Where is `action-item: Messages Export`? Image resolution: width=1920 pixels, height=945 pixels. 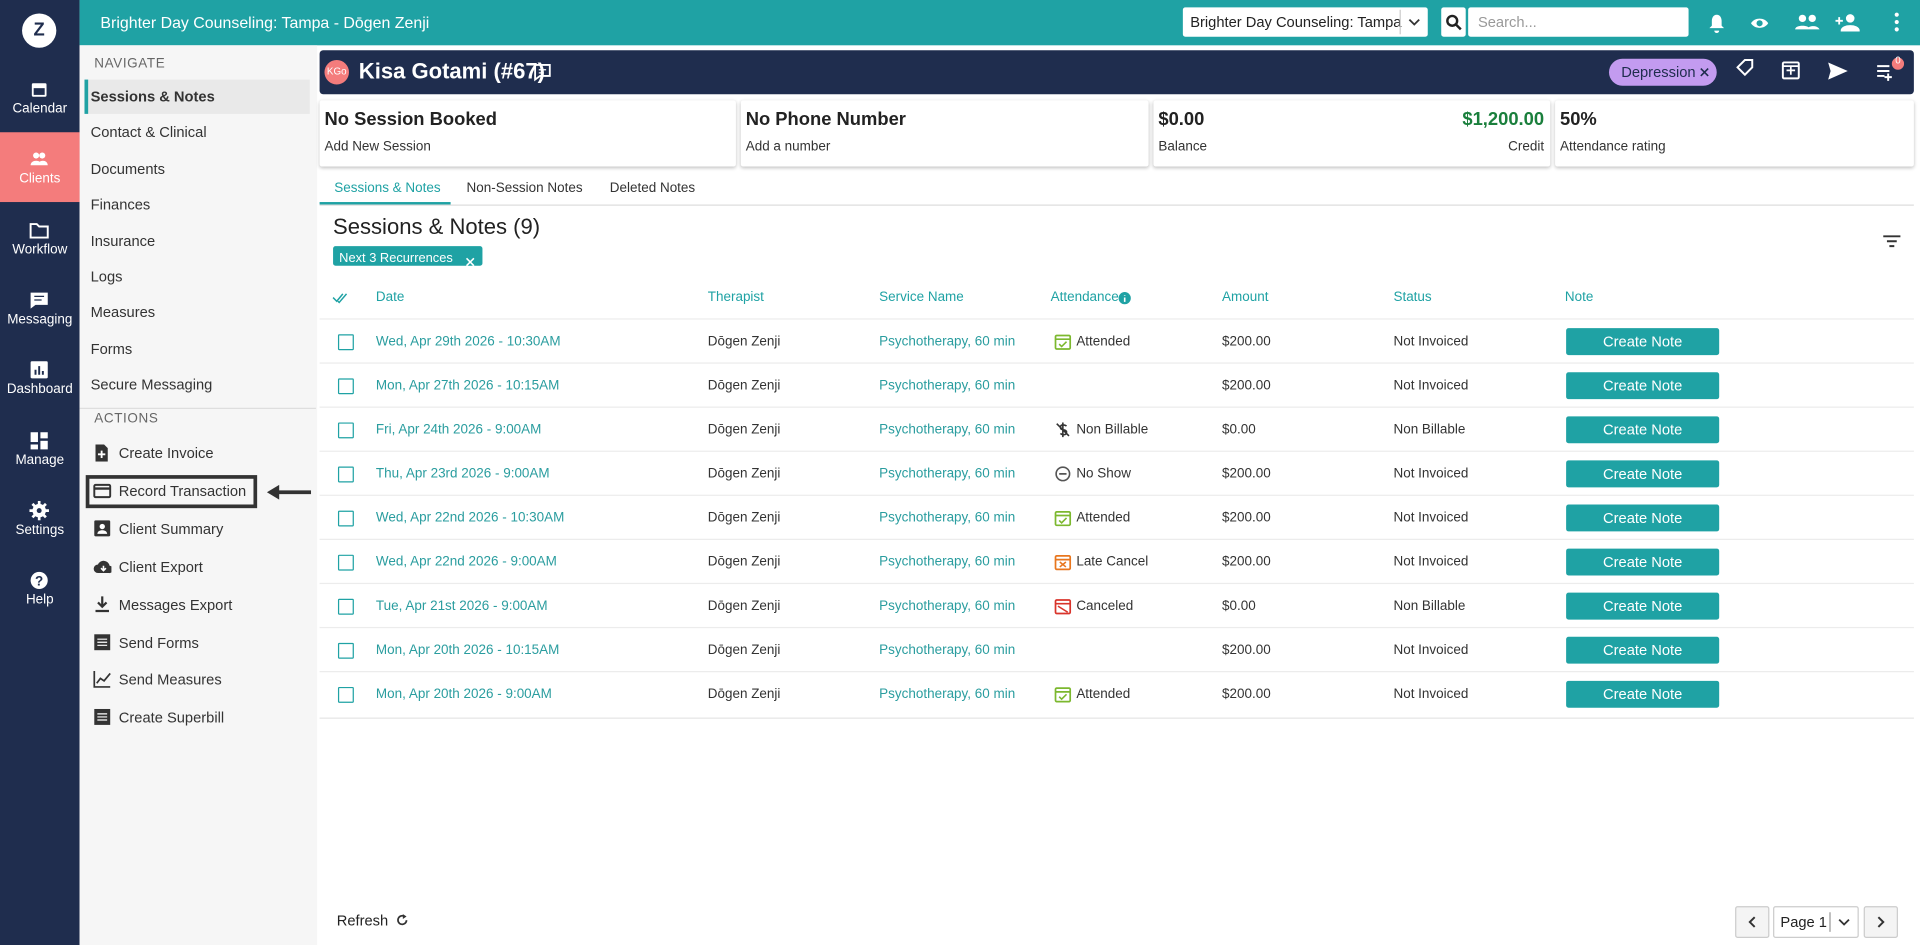 action-item: Messages Export is located at coordinates (175, 604).